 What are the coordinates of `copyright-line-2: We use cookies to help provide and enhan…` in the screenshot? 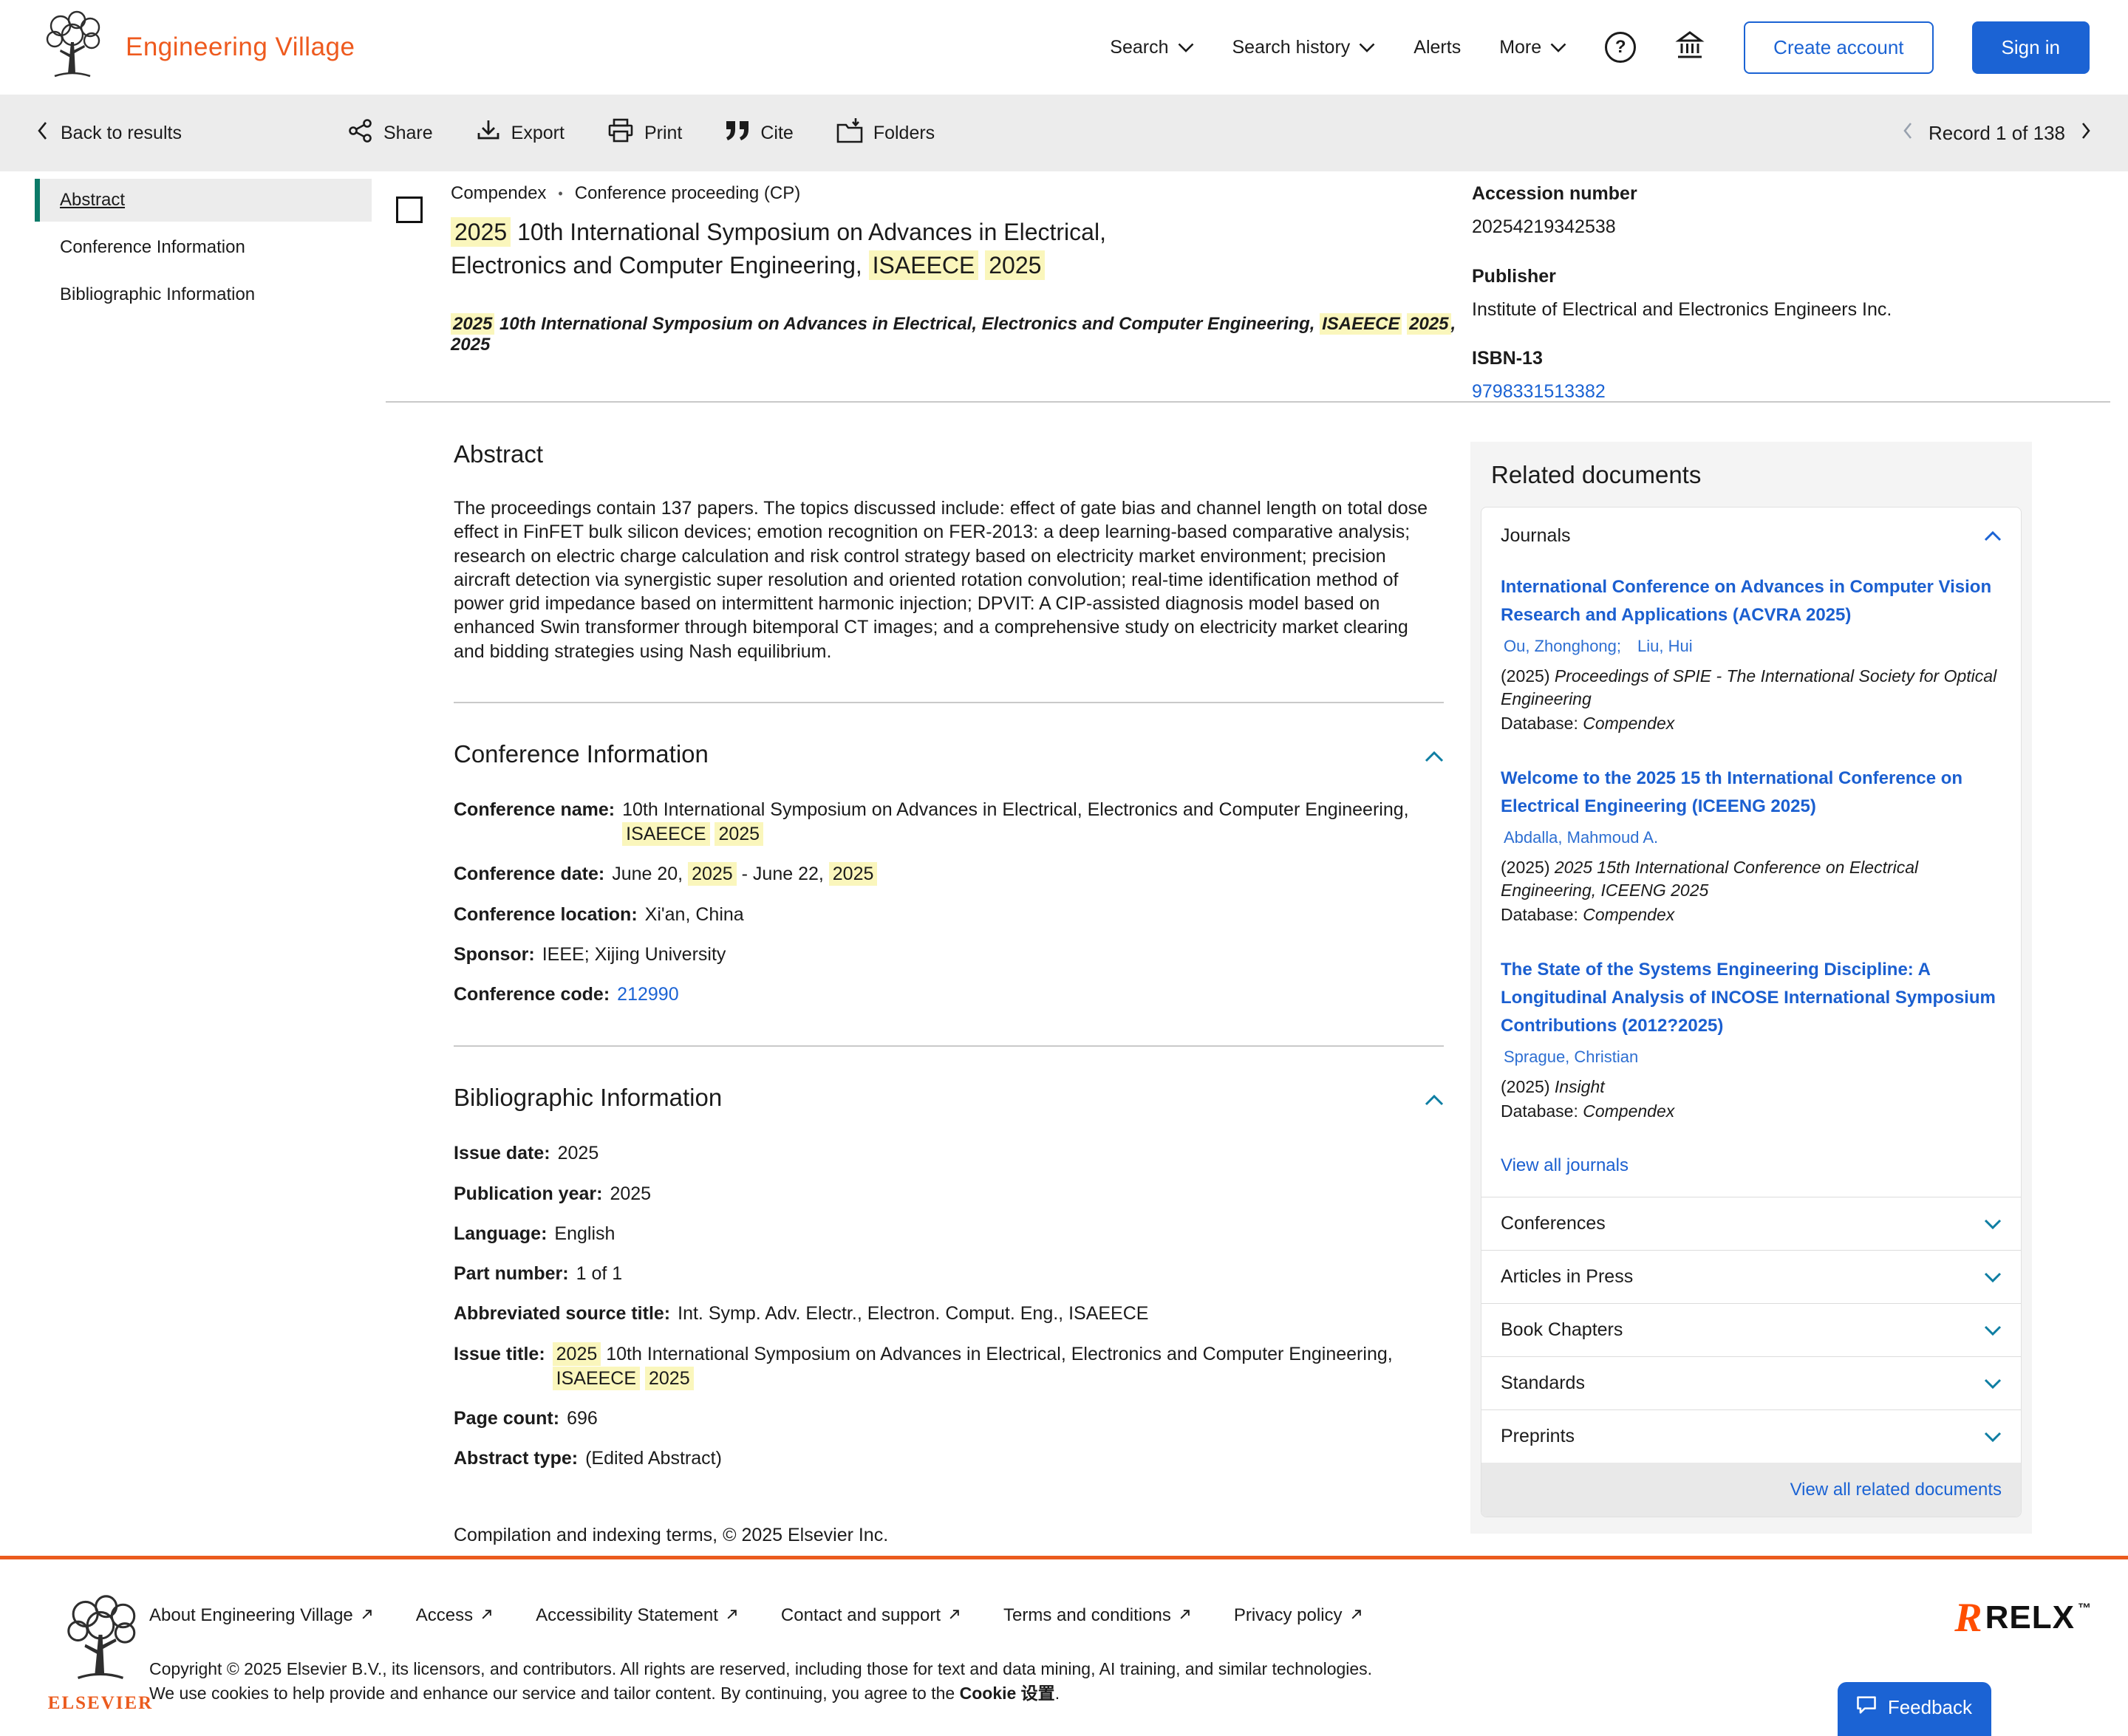 It's located at (604, 1693).